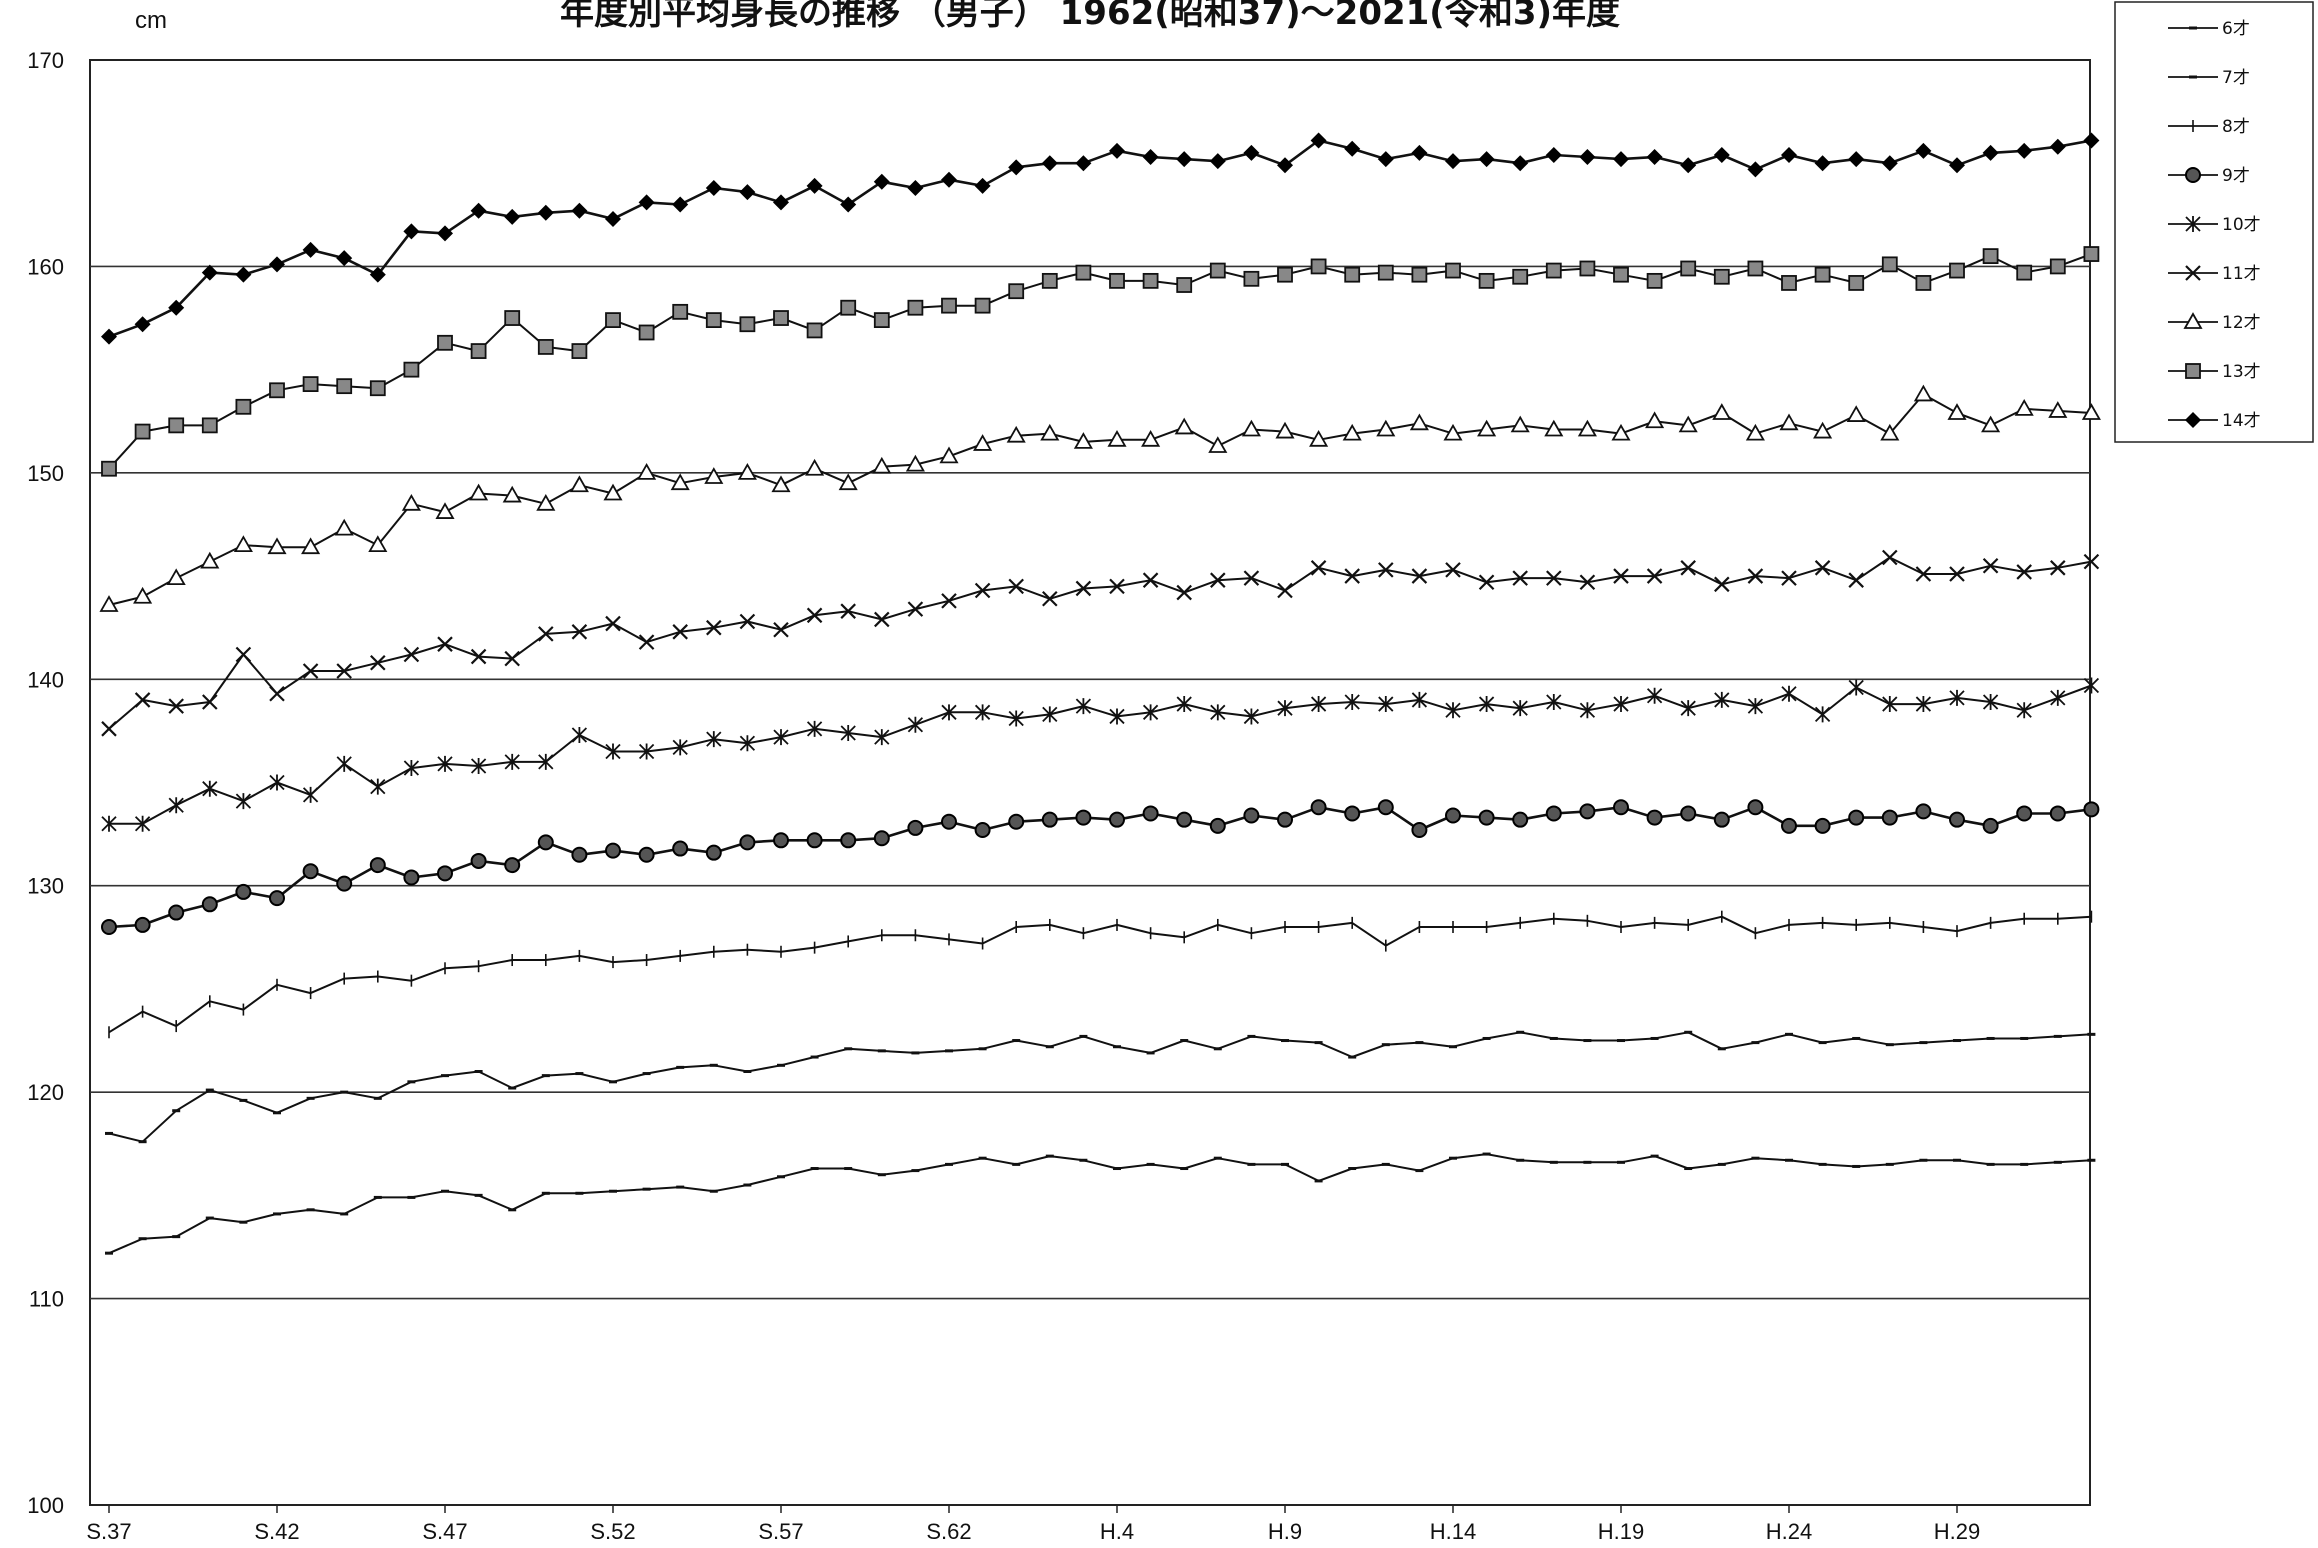 The width and height of the screenshot is (2318, 1548). I want to click on y-tick-label: 150, so click(45, 473).